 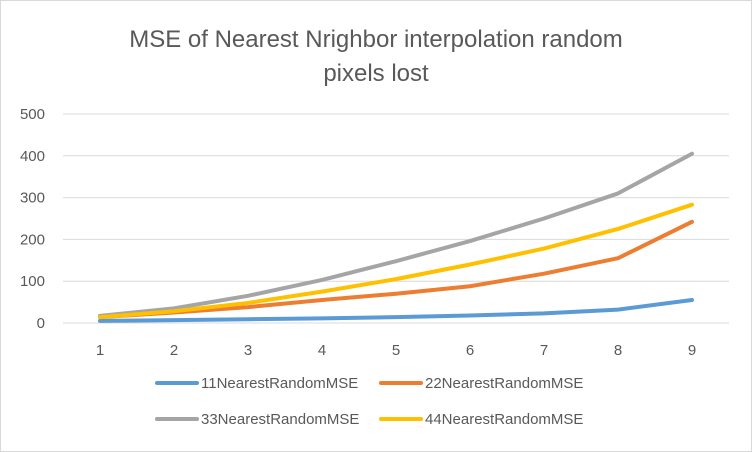 I want to click on x-tick-label: 7, so click(x=544, y=350).